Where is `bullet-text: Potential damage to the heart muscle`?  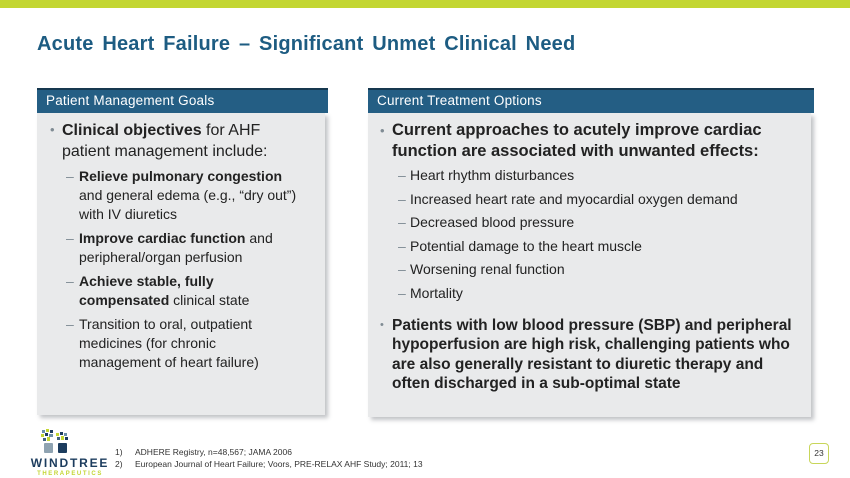 bullet-text: Potential damage to the heart muscle is located at coordinates (526, 245).